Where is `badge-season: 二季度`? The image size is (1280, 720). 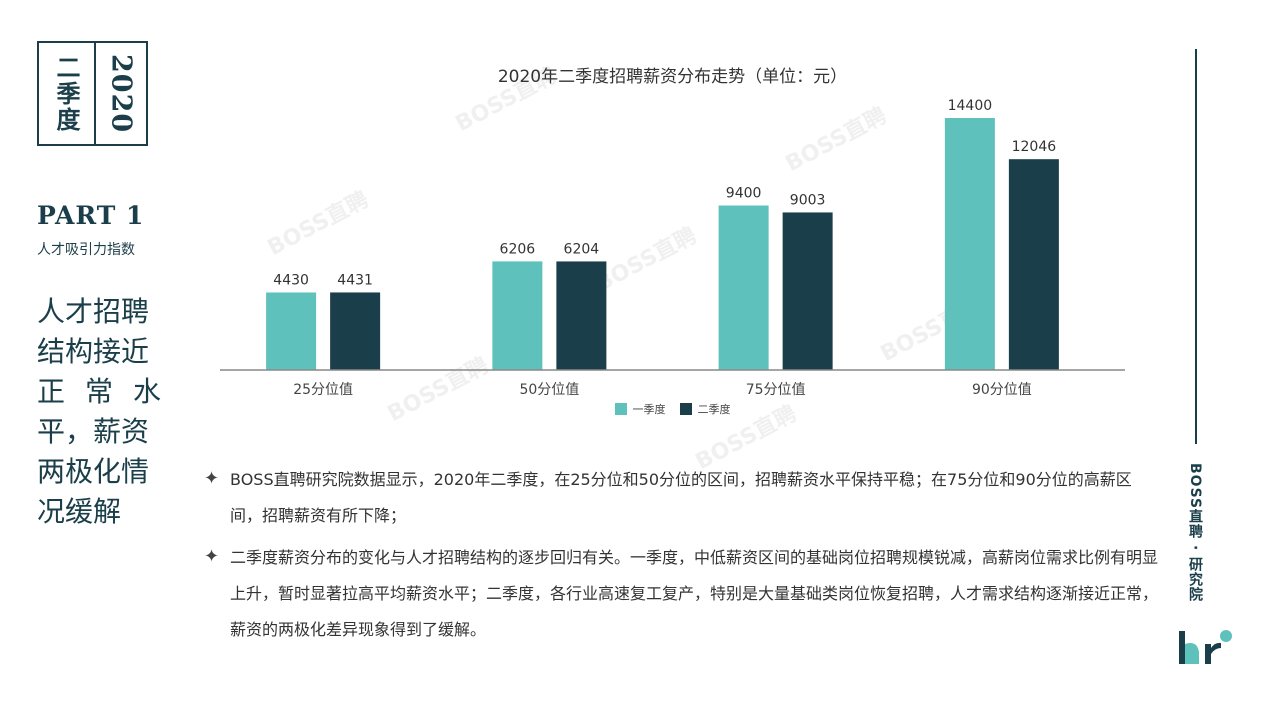 badge-season: 二季度 is located at coordinates (66, 93).